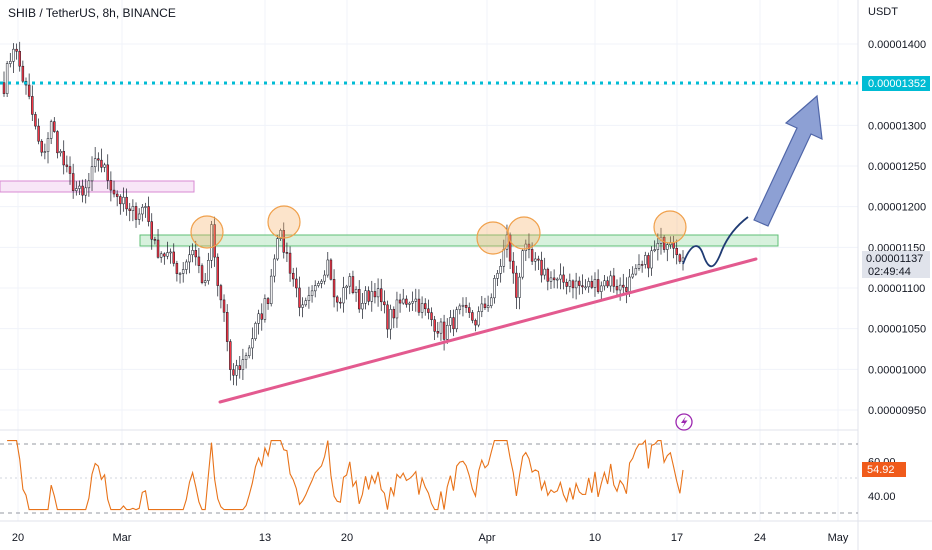 This screenshot has height=550, width=932. What do you see at coordinates (430, 538) in the screenshot?
I see `time-axis-ticks: 20 Mar 13 20 Apr 10 17 24 May` at bounding box center [430, 538].